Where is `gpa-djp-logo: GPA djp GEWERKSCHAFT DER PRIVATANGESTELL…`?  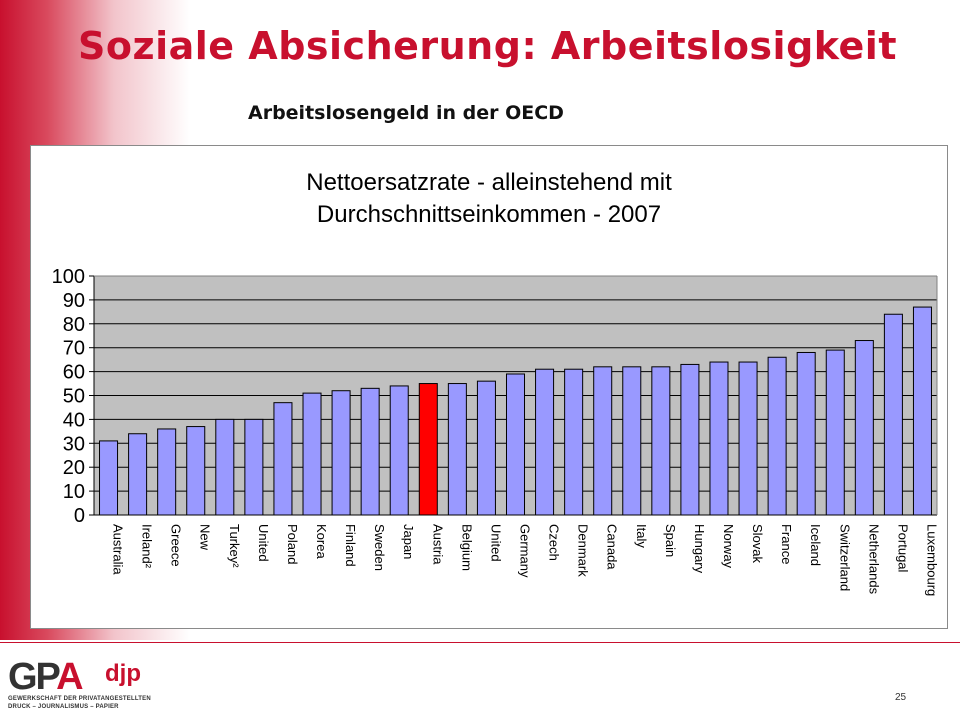
gpa-djp-logo: GPA djp GEWERKSCHAFT DER PRIVATANGESTELL… is located at coordinates (79, 684).